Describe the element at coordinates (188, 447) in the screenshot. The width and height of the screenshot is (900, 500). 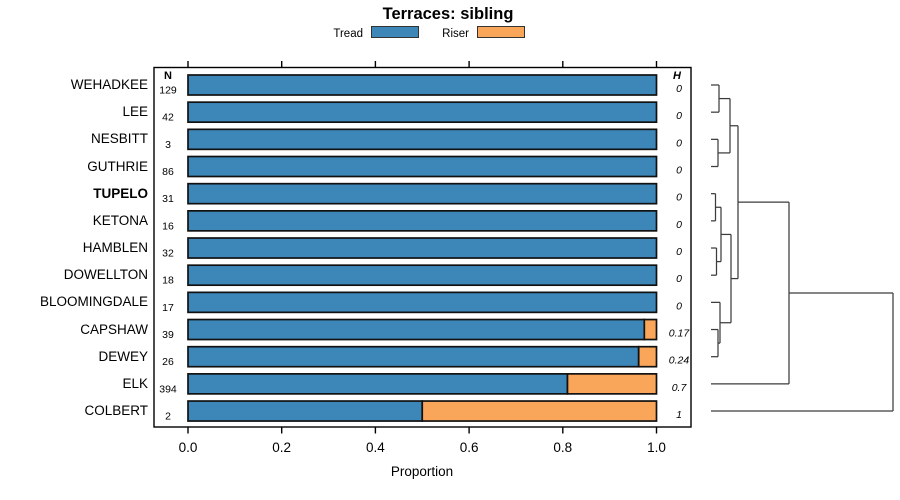
I see `x-tick-label-0.0: 0.0` at that location.